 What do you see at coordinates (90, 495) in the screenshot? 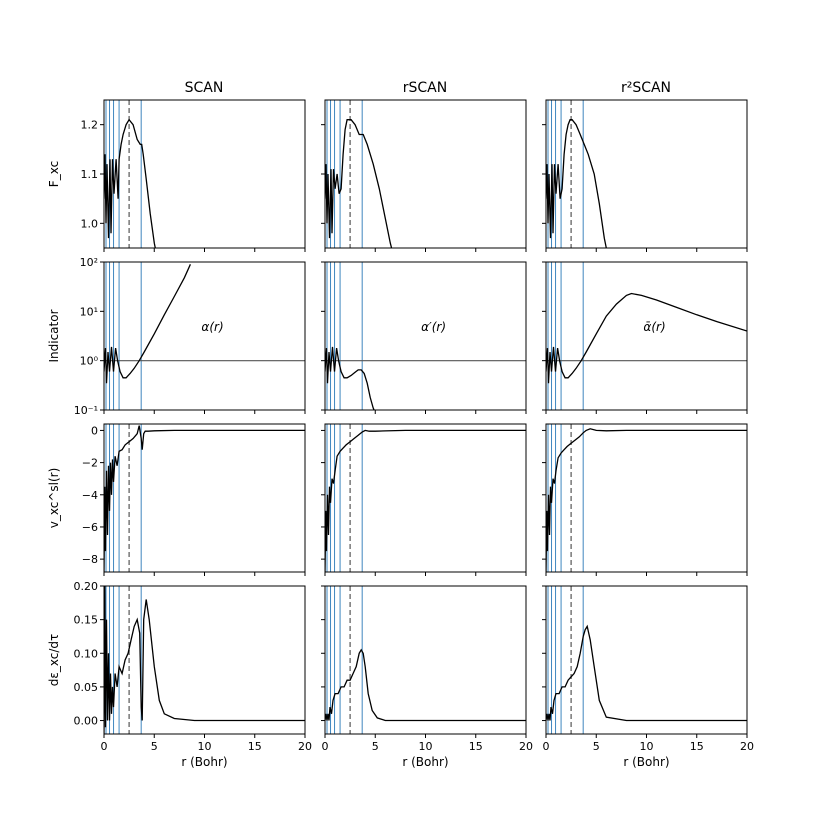
I see `y-tick-label: −4` at bounding box center [90, 495].